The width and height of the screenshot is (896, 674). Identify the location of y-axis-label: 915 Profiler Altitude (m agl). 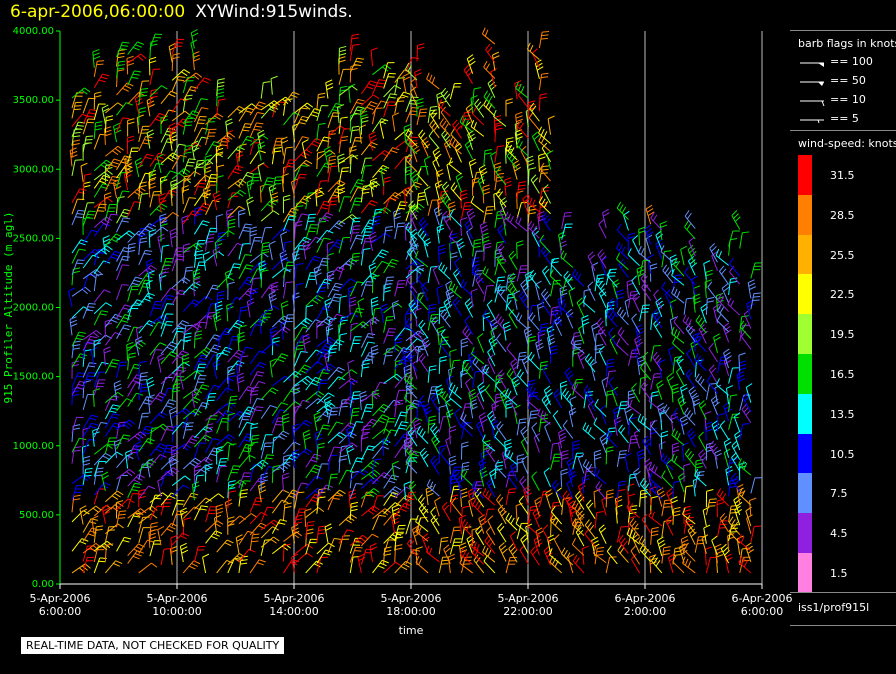
(8, 307).